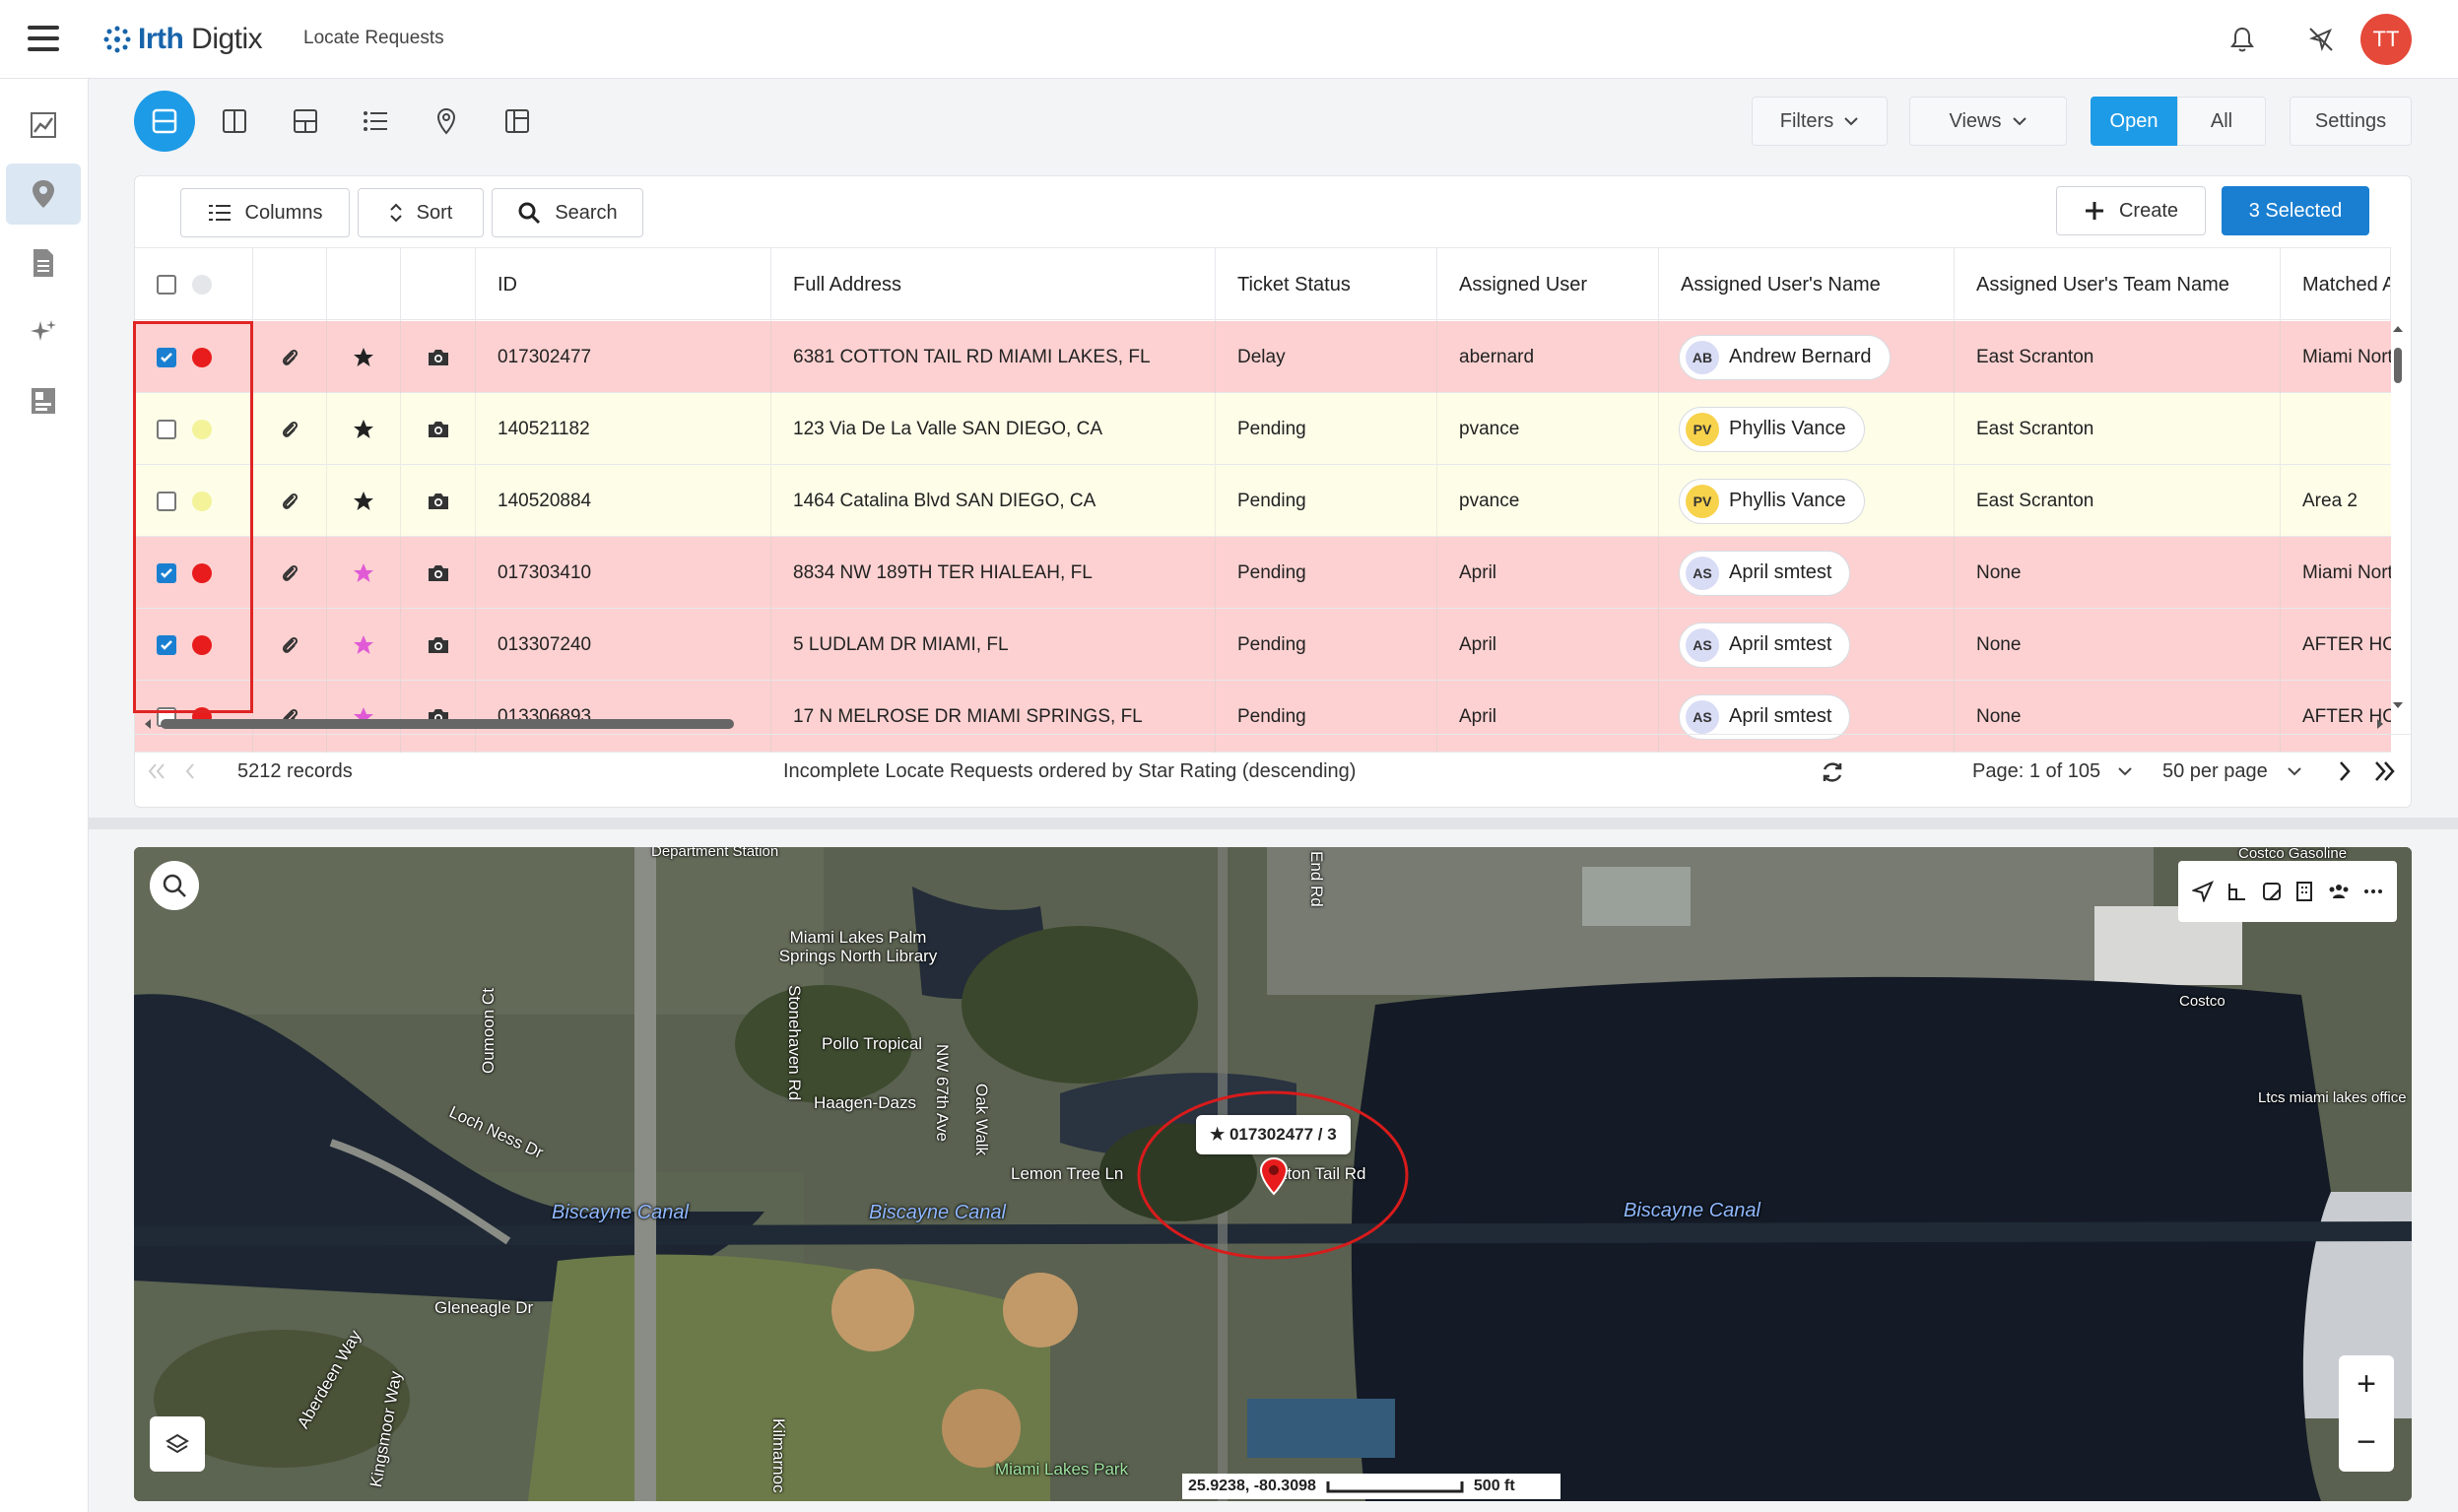 This screenshot has width=2458, height=1512. What do you see at coordinates (2118, 284) in the screenshot?
I see `column-header-team-name: Assigned User's Team Name` at bounding box center [2118, 284].